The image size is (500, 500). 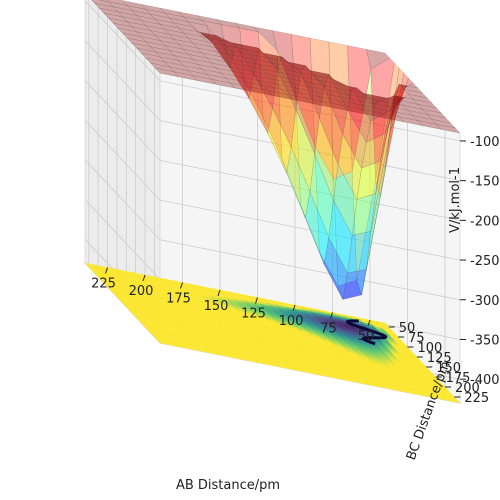 What do you see at coordinates (407, 328) in the screenshot?
I see `y-tick-label: 50` at bounding box center [407, 328].